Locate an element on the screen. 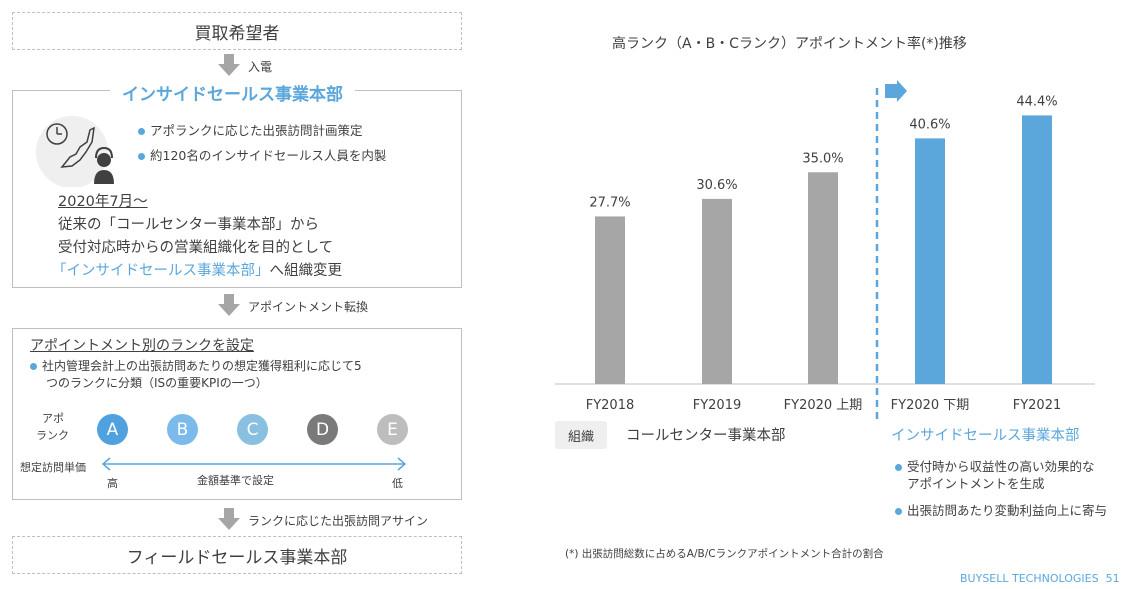 The image size is (1141, 589). rank-label-2: ランク is located at coordinates (52, 435).